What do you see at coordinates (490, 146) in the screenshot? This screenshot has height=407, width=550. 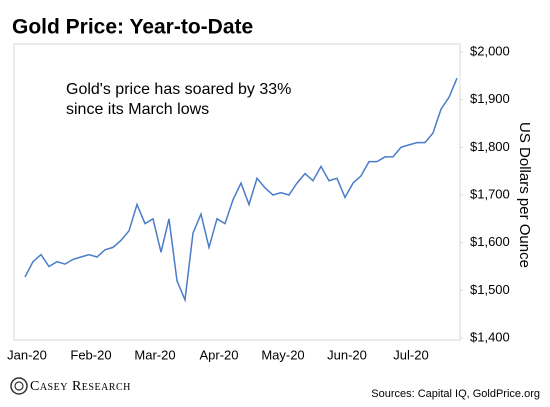 I see `y-tick-label: $1,800` at bounding box center [490, 146].